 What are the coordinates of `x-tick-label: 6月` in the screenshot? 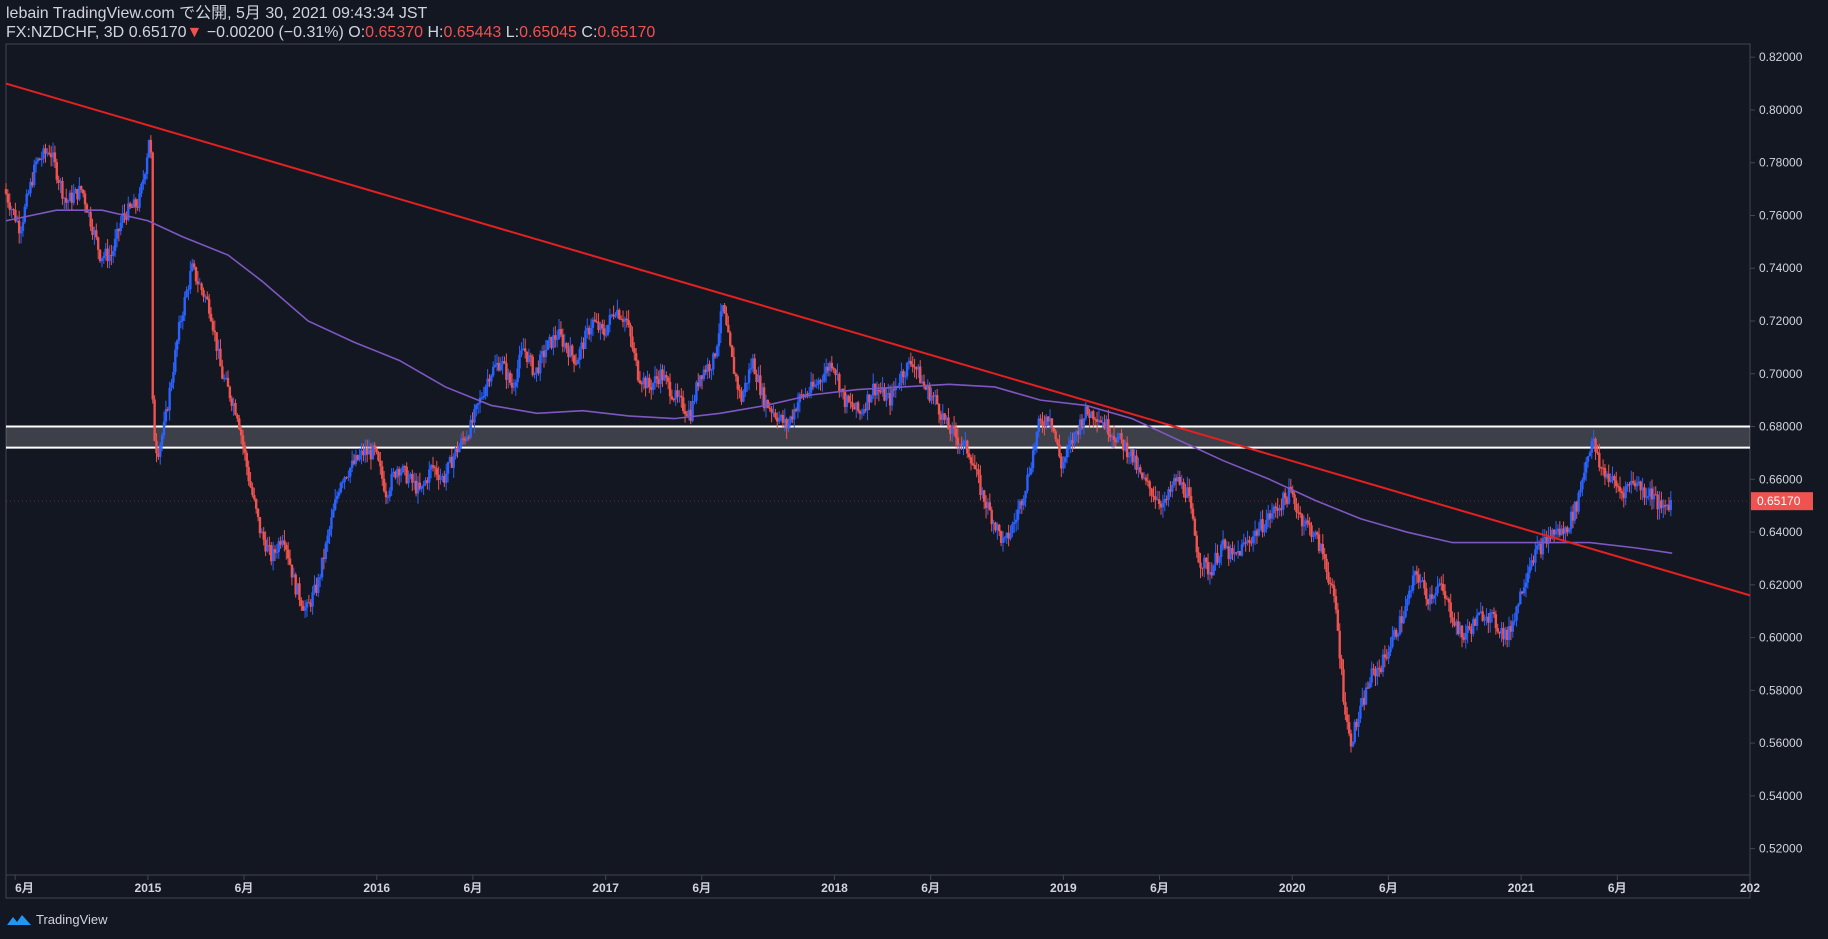 It's located at (930, 888).